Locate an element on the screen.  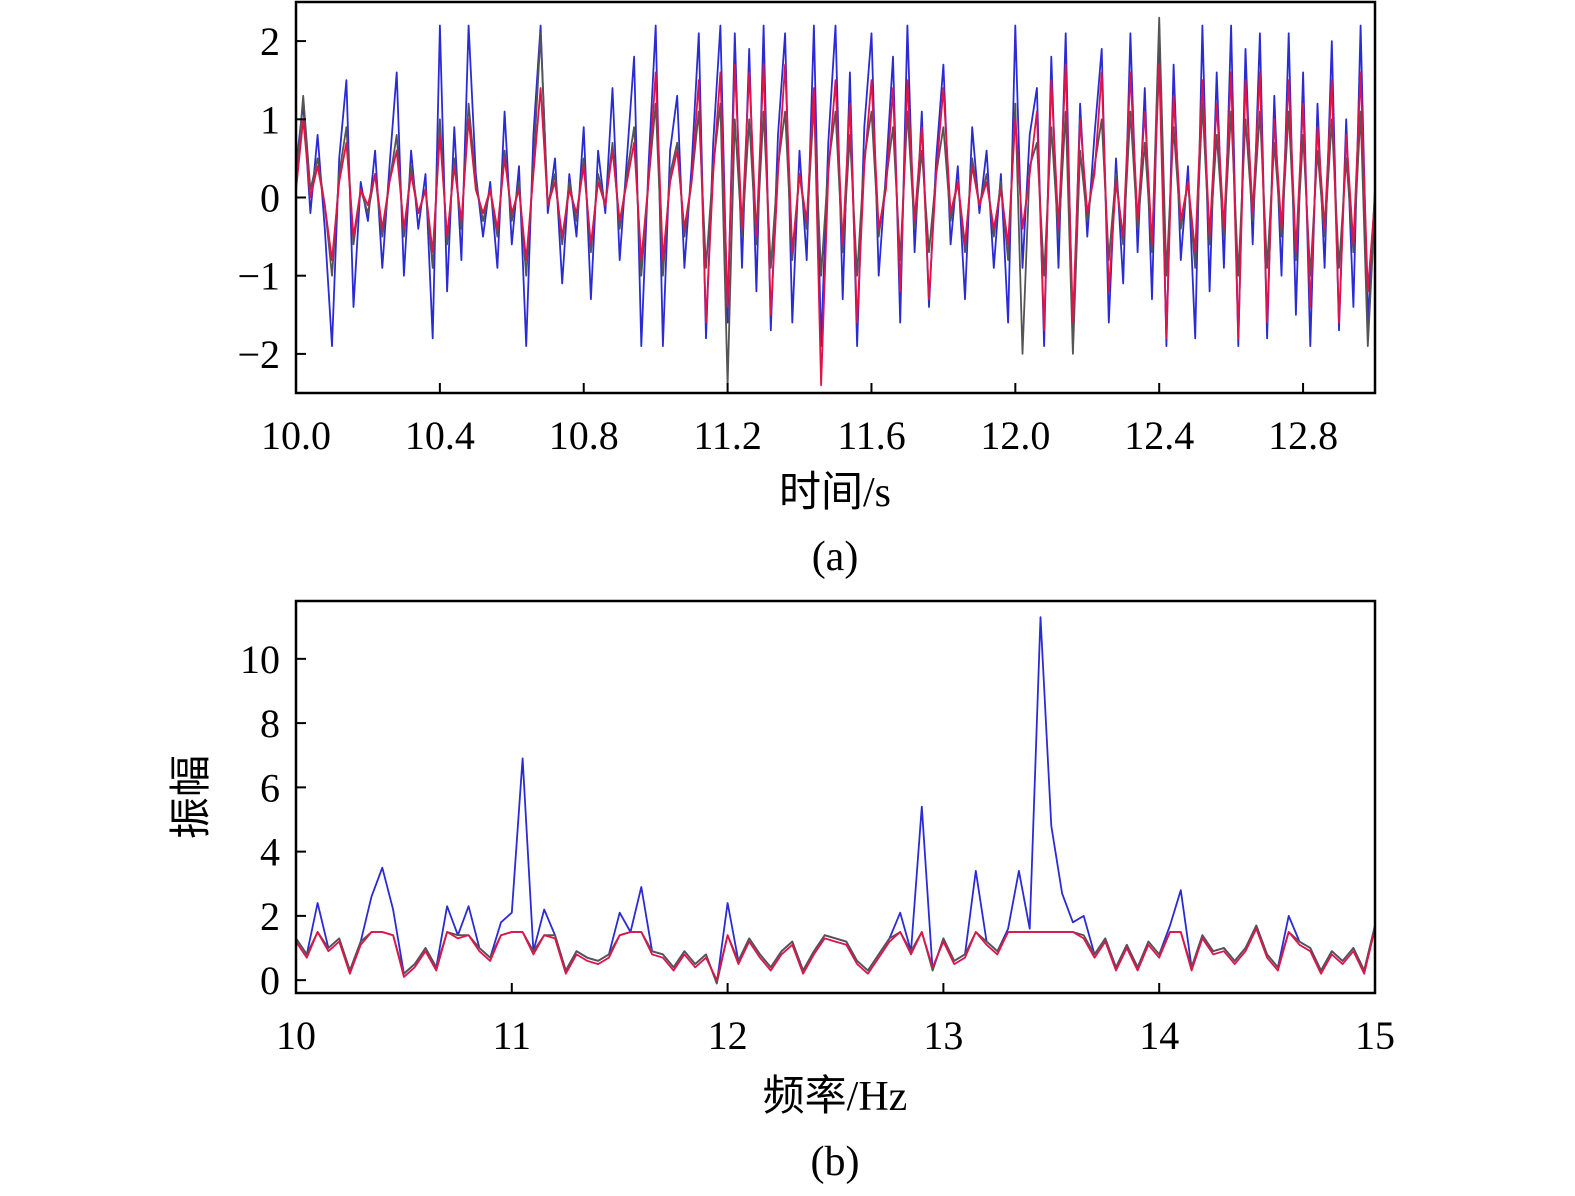
x-tick-label-b: 11 is located at coordinates (512, 1035).